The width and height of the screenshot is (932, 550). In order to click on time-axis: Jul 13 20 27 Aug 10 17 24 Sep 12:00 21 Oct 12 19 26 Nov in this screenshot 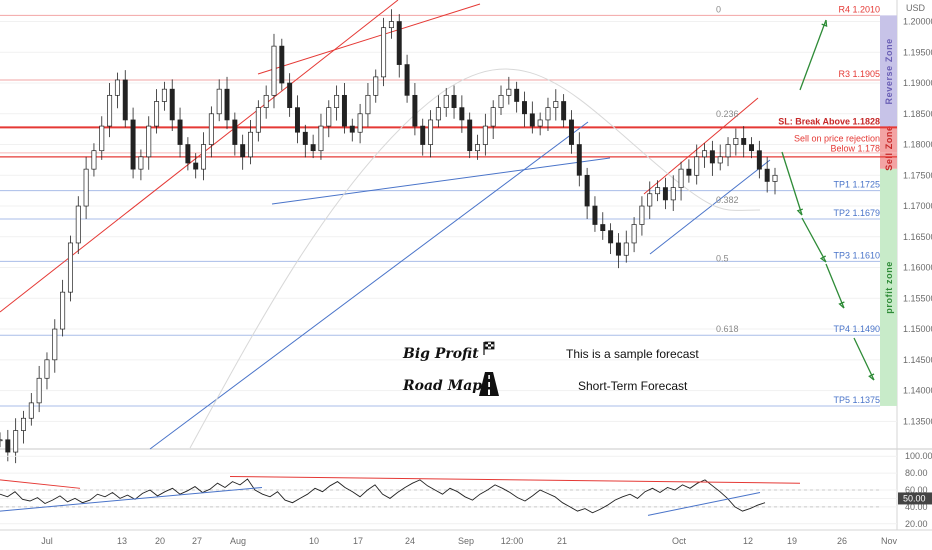, I will do `click(469, 541)`.